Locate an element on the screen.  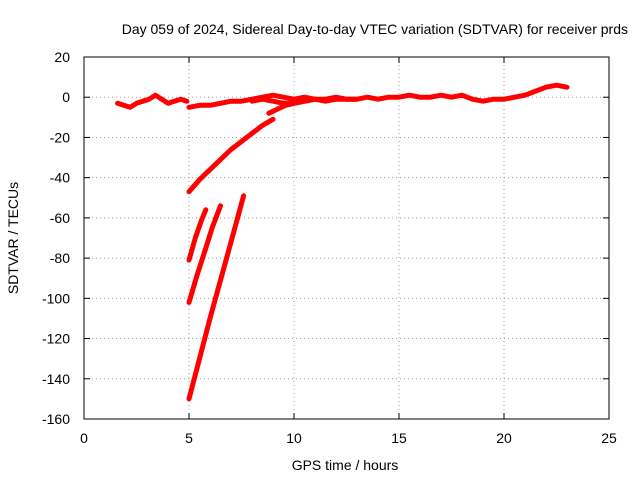
series-main-trace is located at coordinates (152, 101).